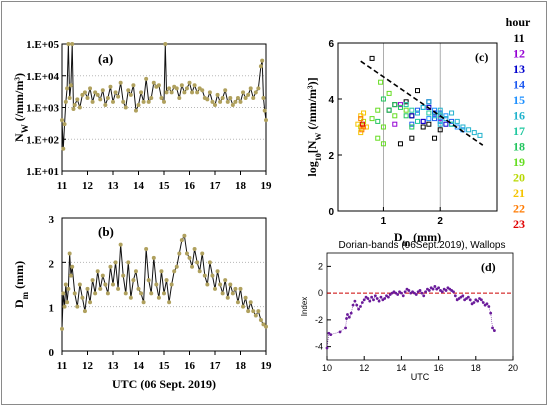  Describe the element at coordinates (519, 193) in the screenshot. I see `legend-item: 21` at that location.